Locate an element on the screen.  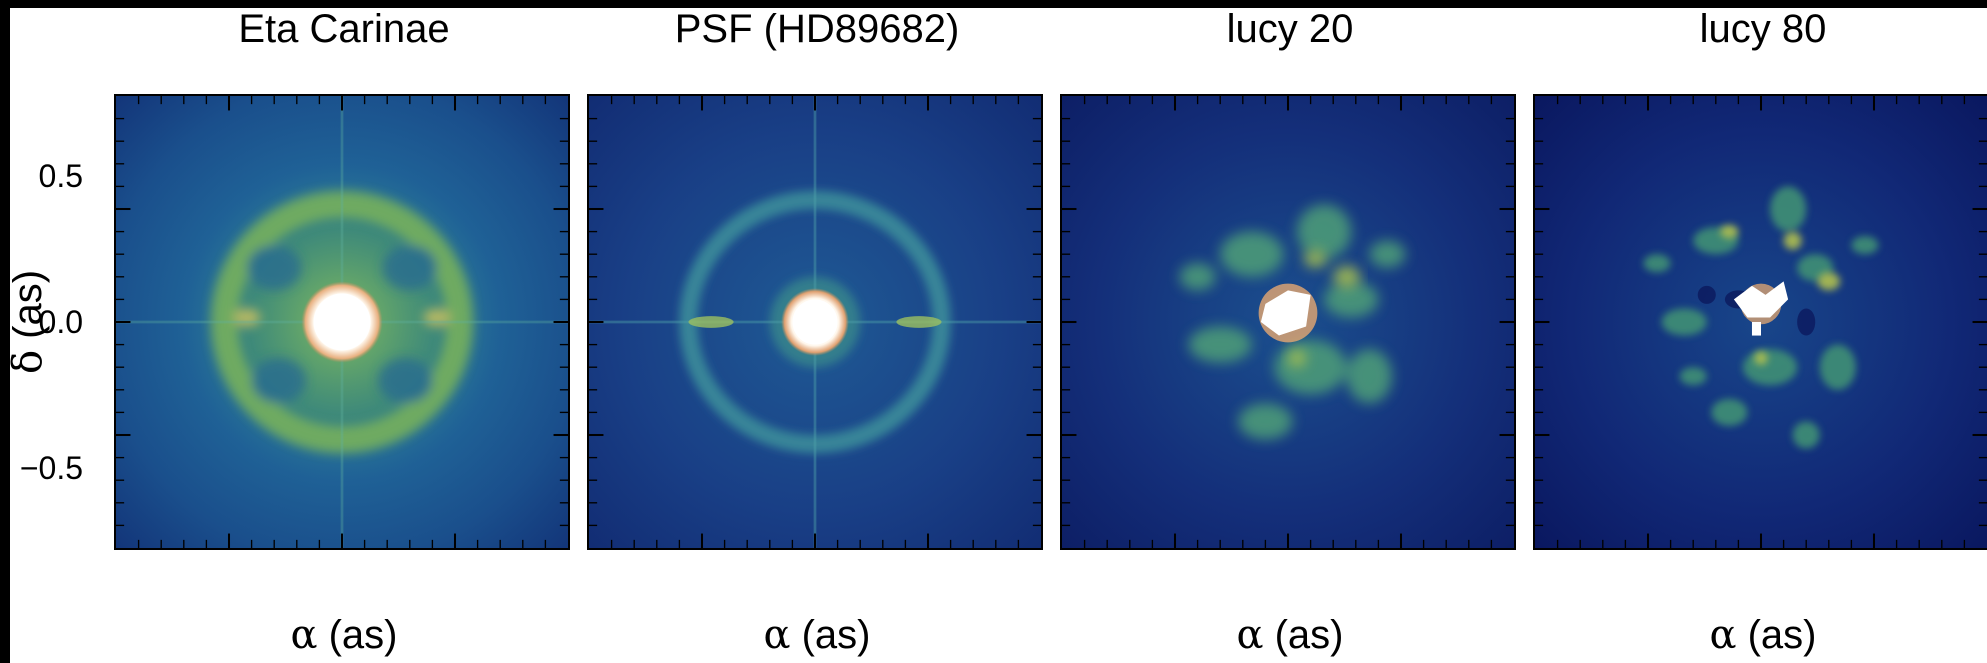
x-axis-label-lucy-80: α (as) is located at coordinates (1760, 635).